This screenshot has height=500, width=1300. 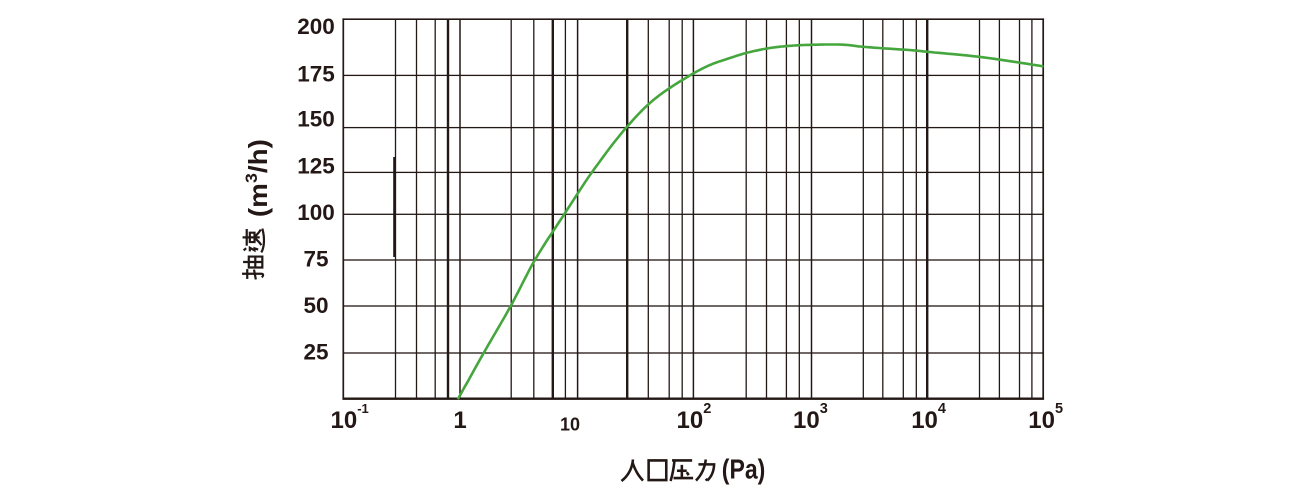 I want to click on svg-text: 50, so click(x=315, y=305).